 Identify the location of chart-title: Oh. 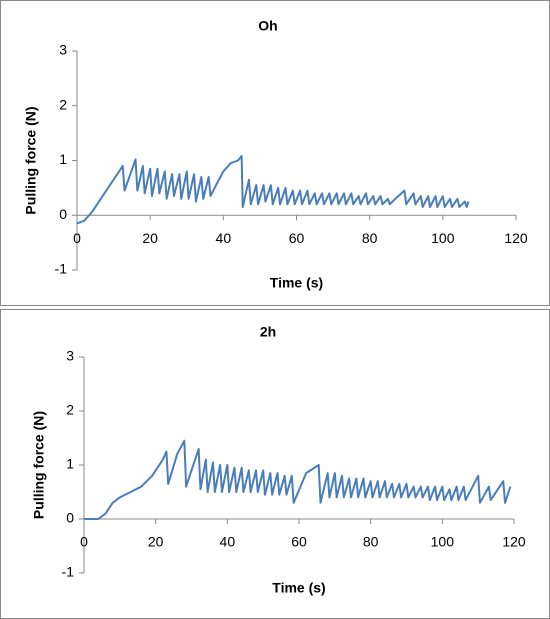
(267, 26).